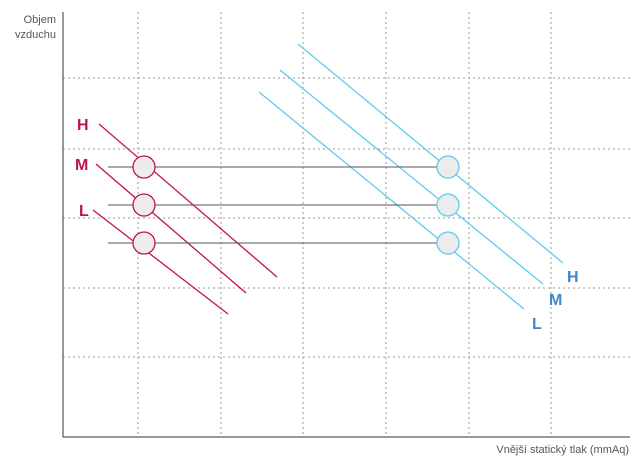 Image resolution: width=635 pixels, height=461 pixels. I want to click on x-axis-label: Vnější statický tlak (mmAq), so click(562, 450).